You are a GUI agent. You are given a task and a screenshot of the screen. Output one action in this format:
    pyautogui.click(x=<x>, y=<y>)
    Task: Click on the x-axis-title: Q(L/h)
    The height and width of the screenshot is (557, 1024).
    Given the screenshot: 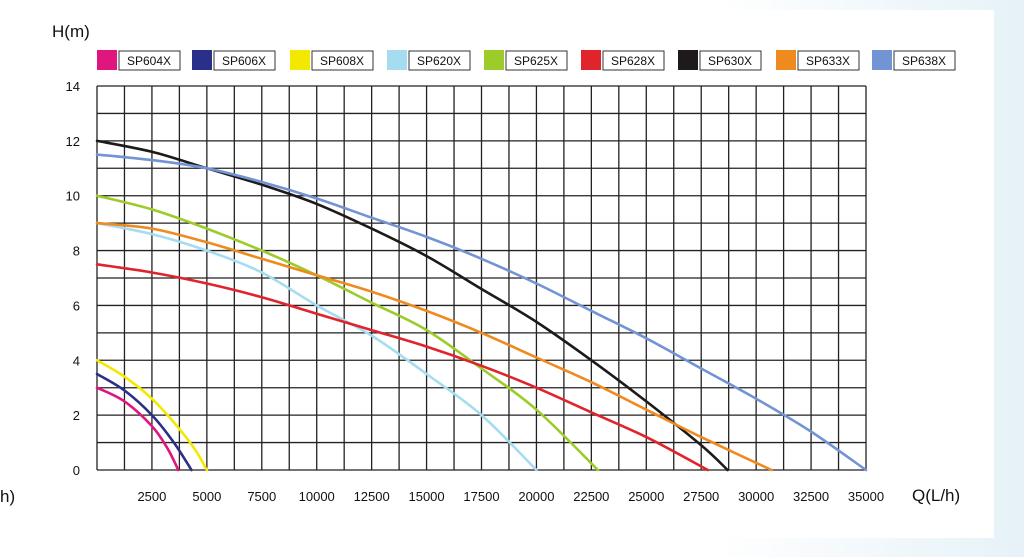 What is the action you would take?
    pyautogui.click(x=936, y=495)
    